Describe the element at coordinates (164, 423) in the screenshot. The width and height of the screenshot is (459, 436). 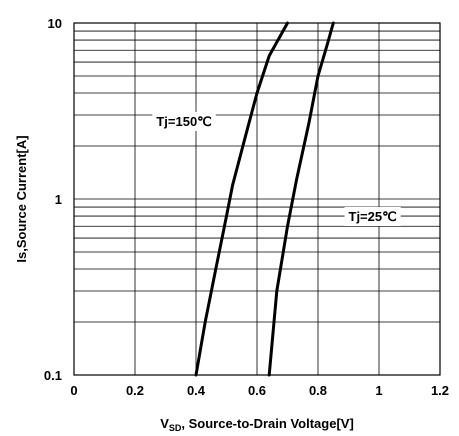
I see `x-axis-label-v: V` at that location.